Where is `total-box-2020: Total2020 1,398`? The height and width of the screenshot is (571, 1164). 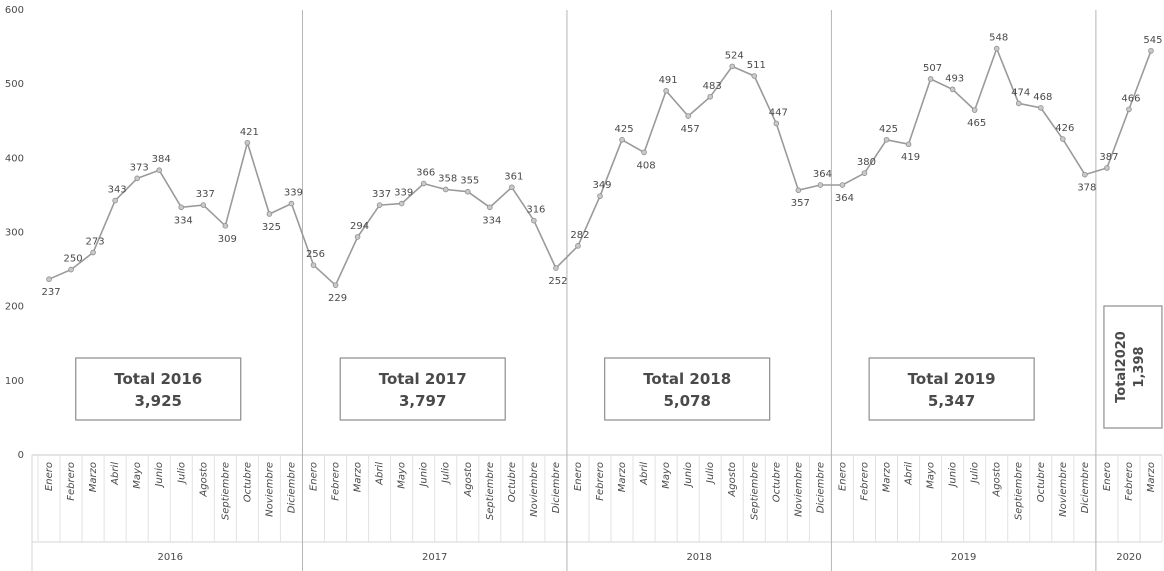 total-box-2020: Total2020 1,398 is located at coordinates (1133, 367).